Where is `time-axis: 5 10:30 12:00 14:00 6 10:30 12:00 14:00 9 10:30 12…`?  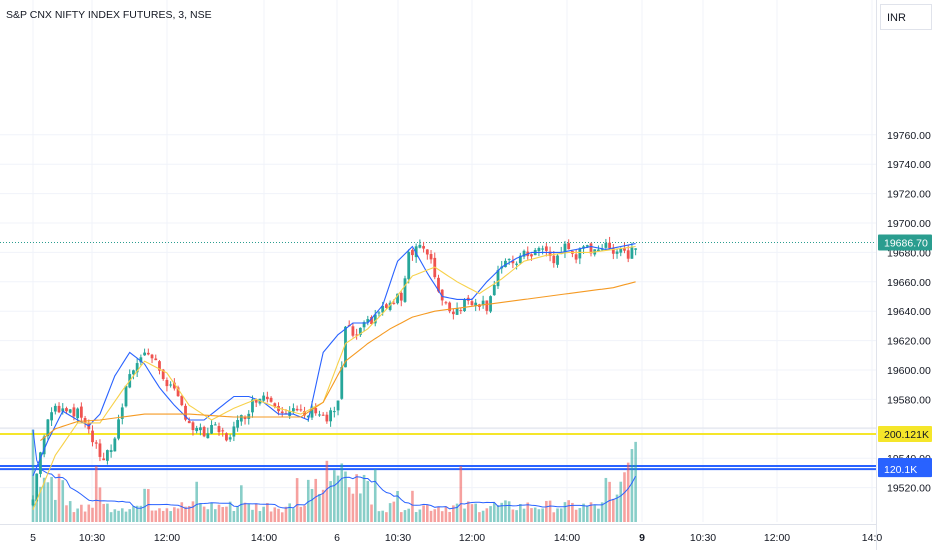
time-axis: 5 10:30 12:00 14:00 6 10:30 12:00 14:00 9 10:30 12… is located at coordinates (441, 537).